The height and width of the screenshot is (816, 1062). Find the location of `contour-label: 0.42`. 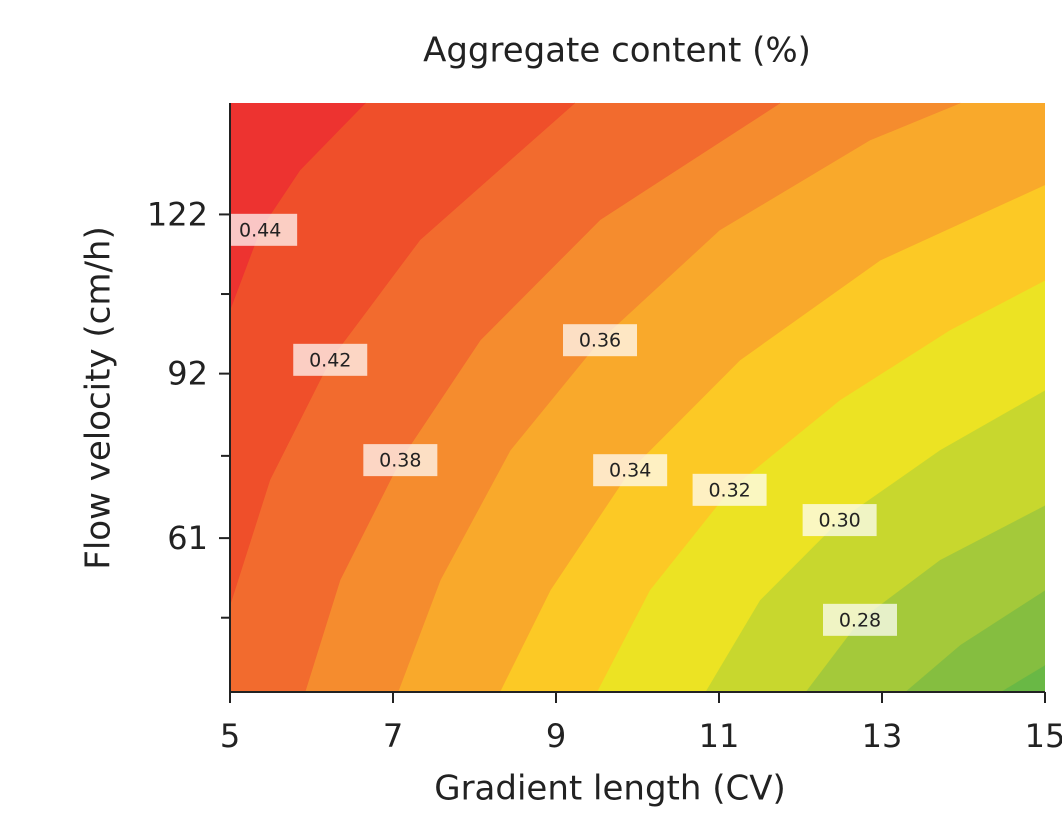

contour-label: 0.42 is located at coordinates (330, 359).